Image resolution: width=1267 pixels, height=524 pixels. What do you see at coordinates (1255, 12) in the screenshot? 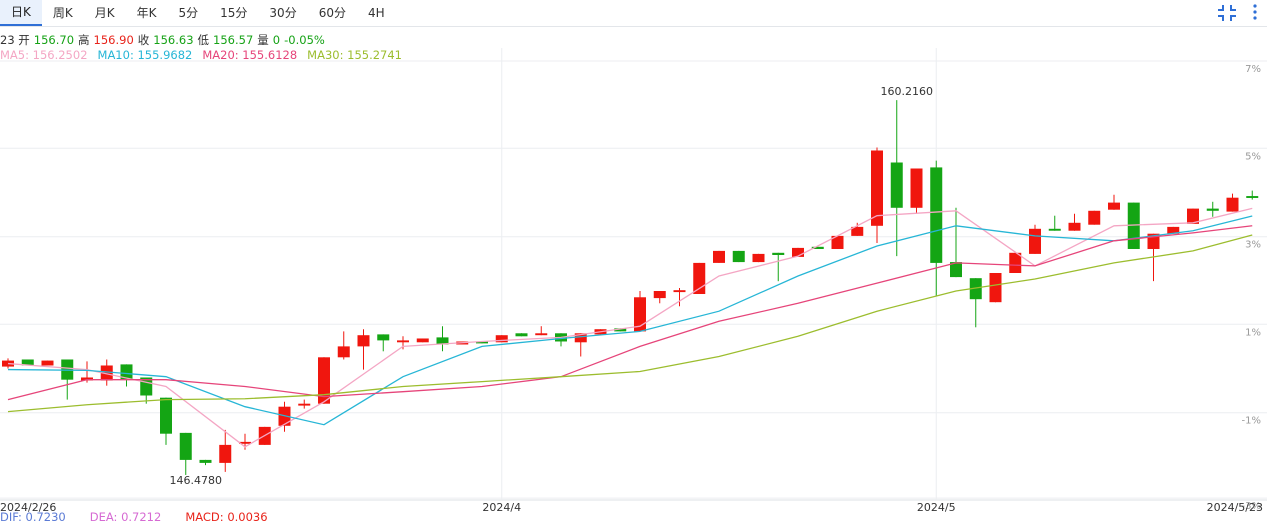
I see `more-icon` at bounding box center [1255, 12].